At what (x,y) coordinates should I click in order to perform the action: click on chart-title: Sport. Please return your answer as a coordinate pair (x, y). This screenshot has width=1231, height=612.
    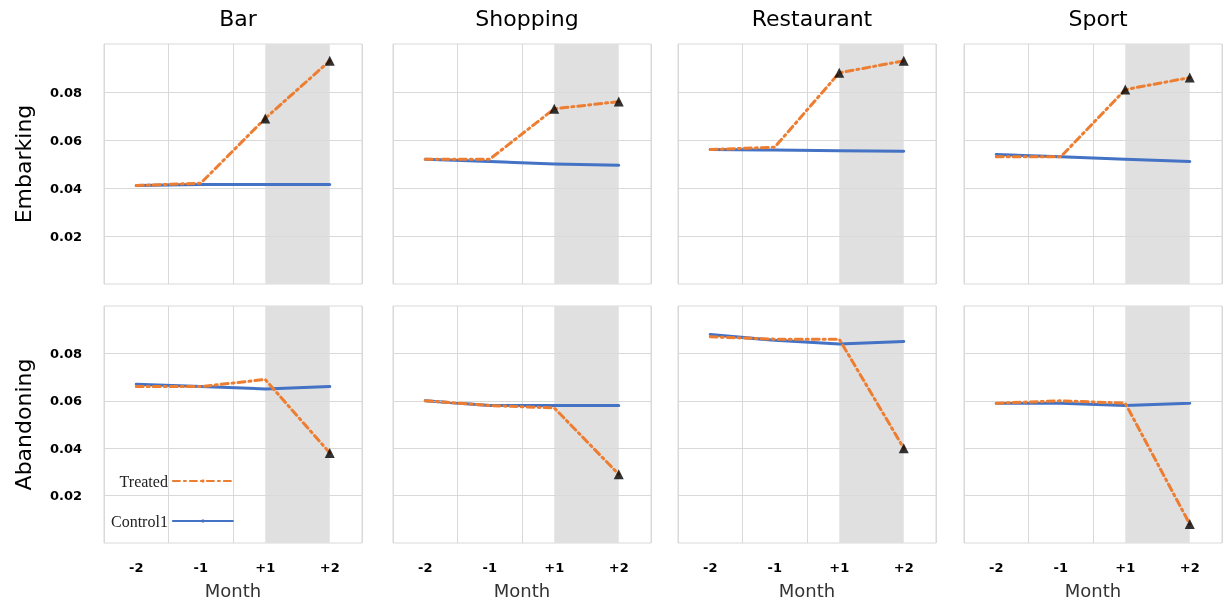
    Looking at the image, I should click on (1098, 18).